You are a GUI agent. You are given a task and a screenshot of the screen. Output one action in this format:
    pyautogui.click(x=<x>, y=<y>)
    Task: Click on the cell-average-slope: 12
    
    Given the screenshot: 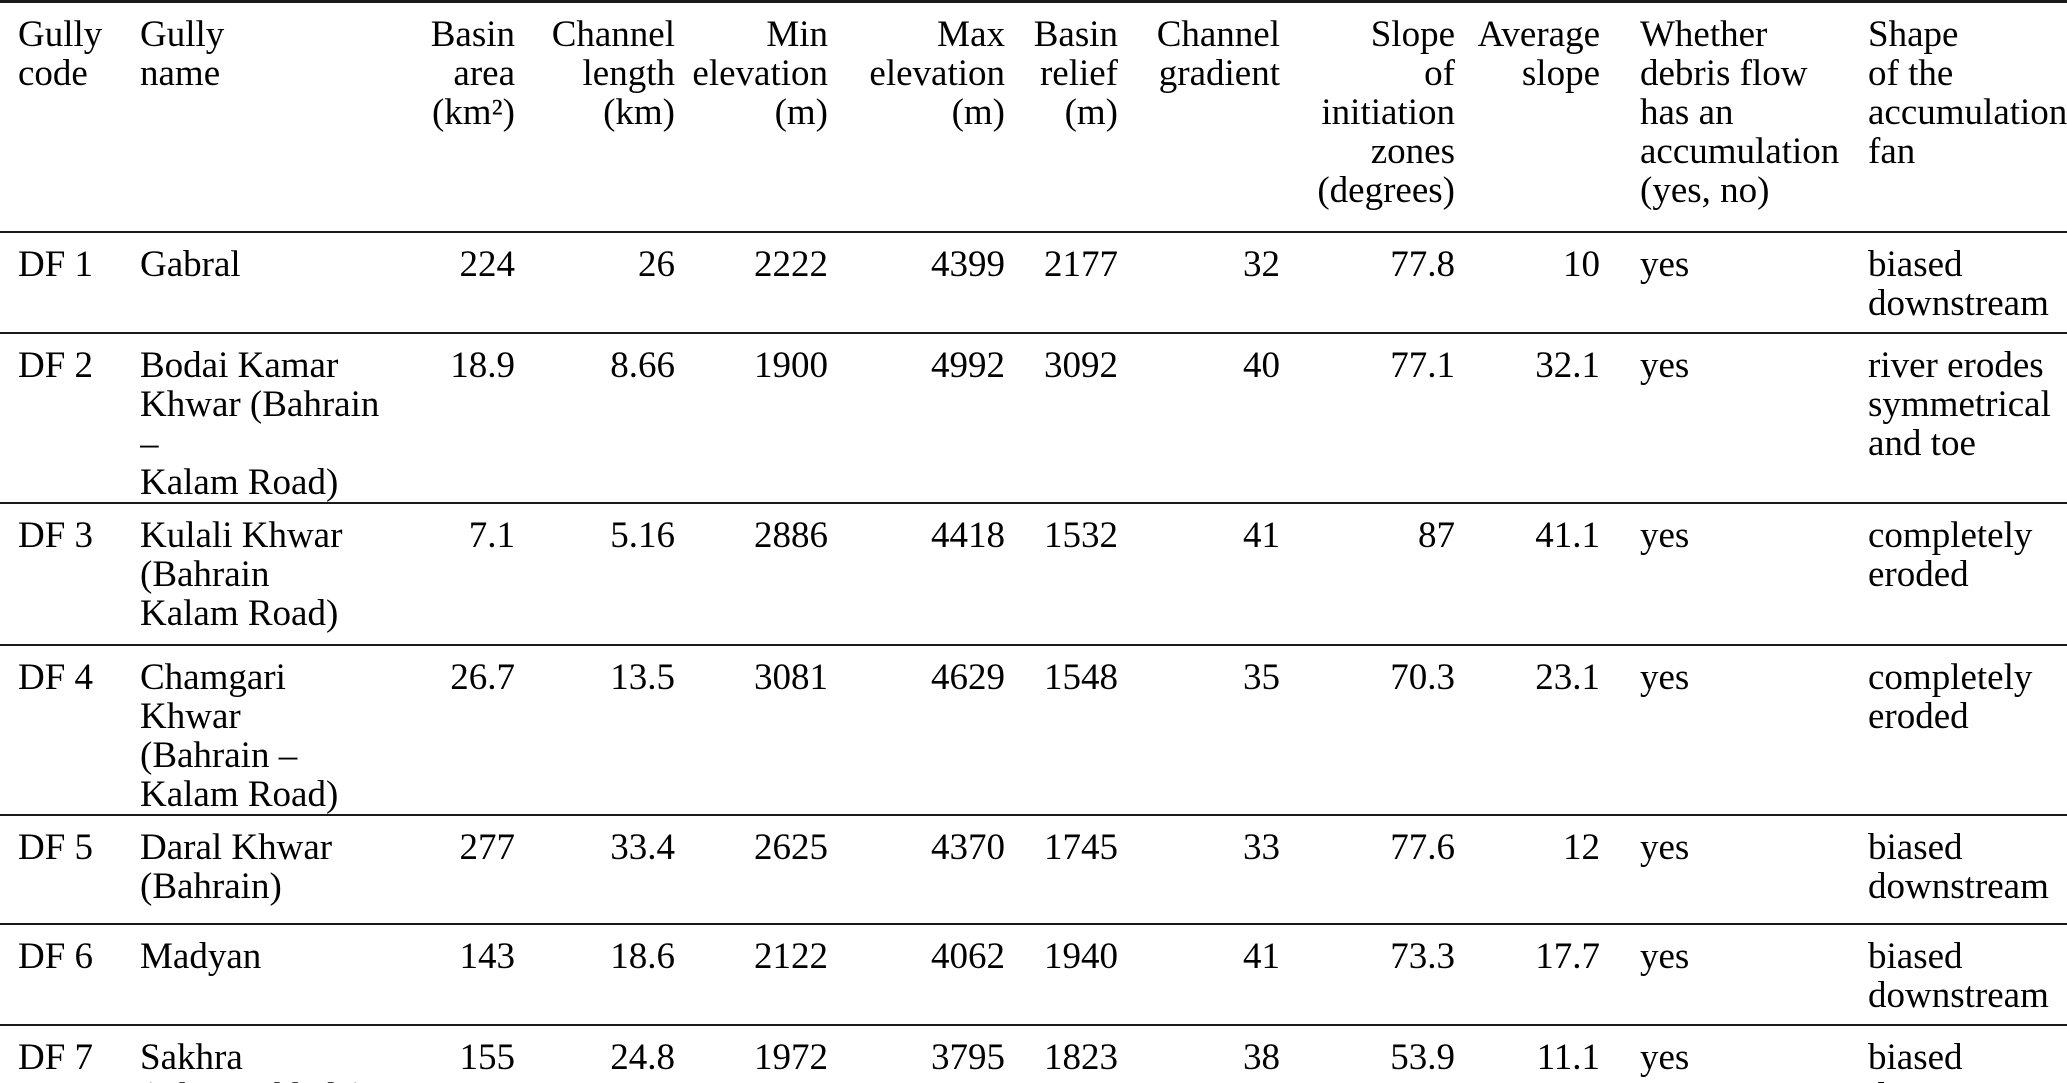 What is the action you would take?
    pyautogui.click(x=1527, y=869)
    